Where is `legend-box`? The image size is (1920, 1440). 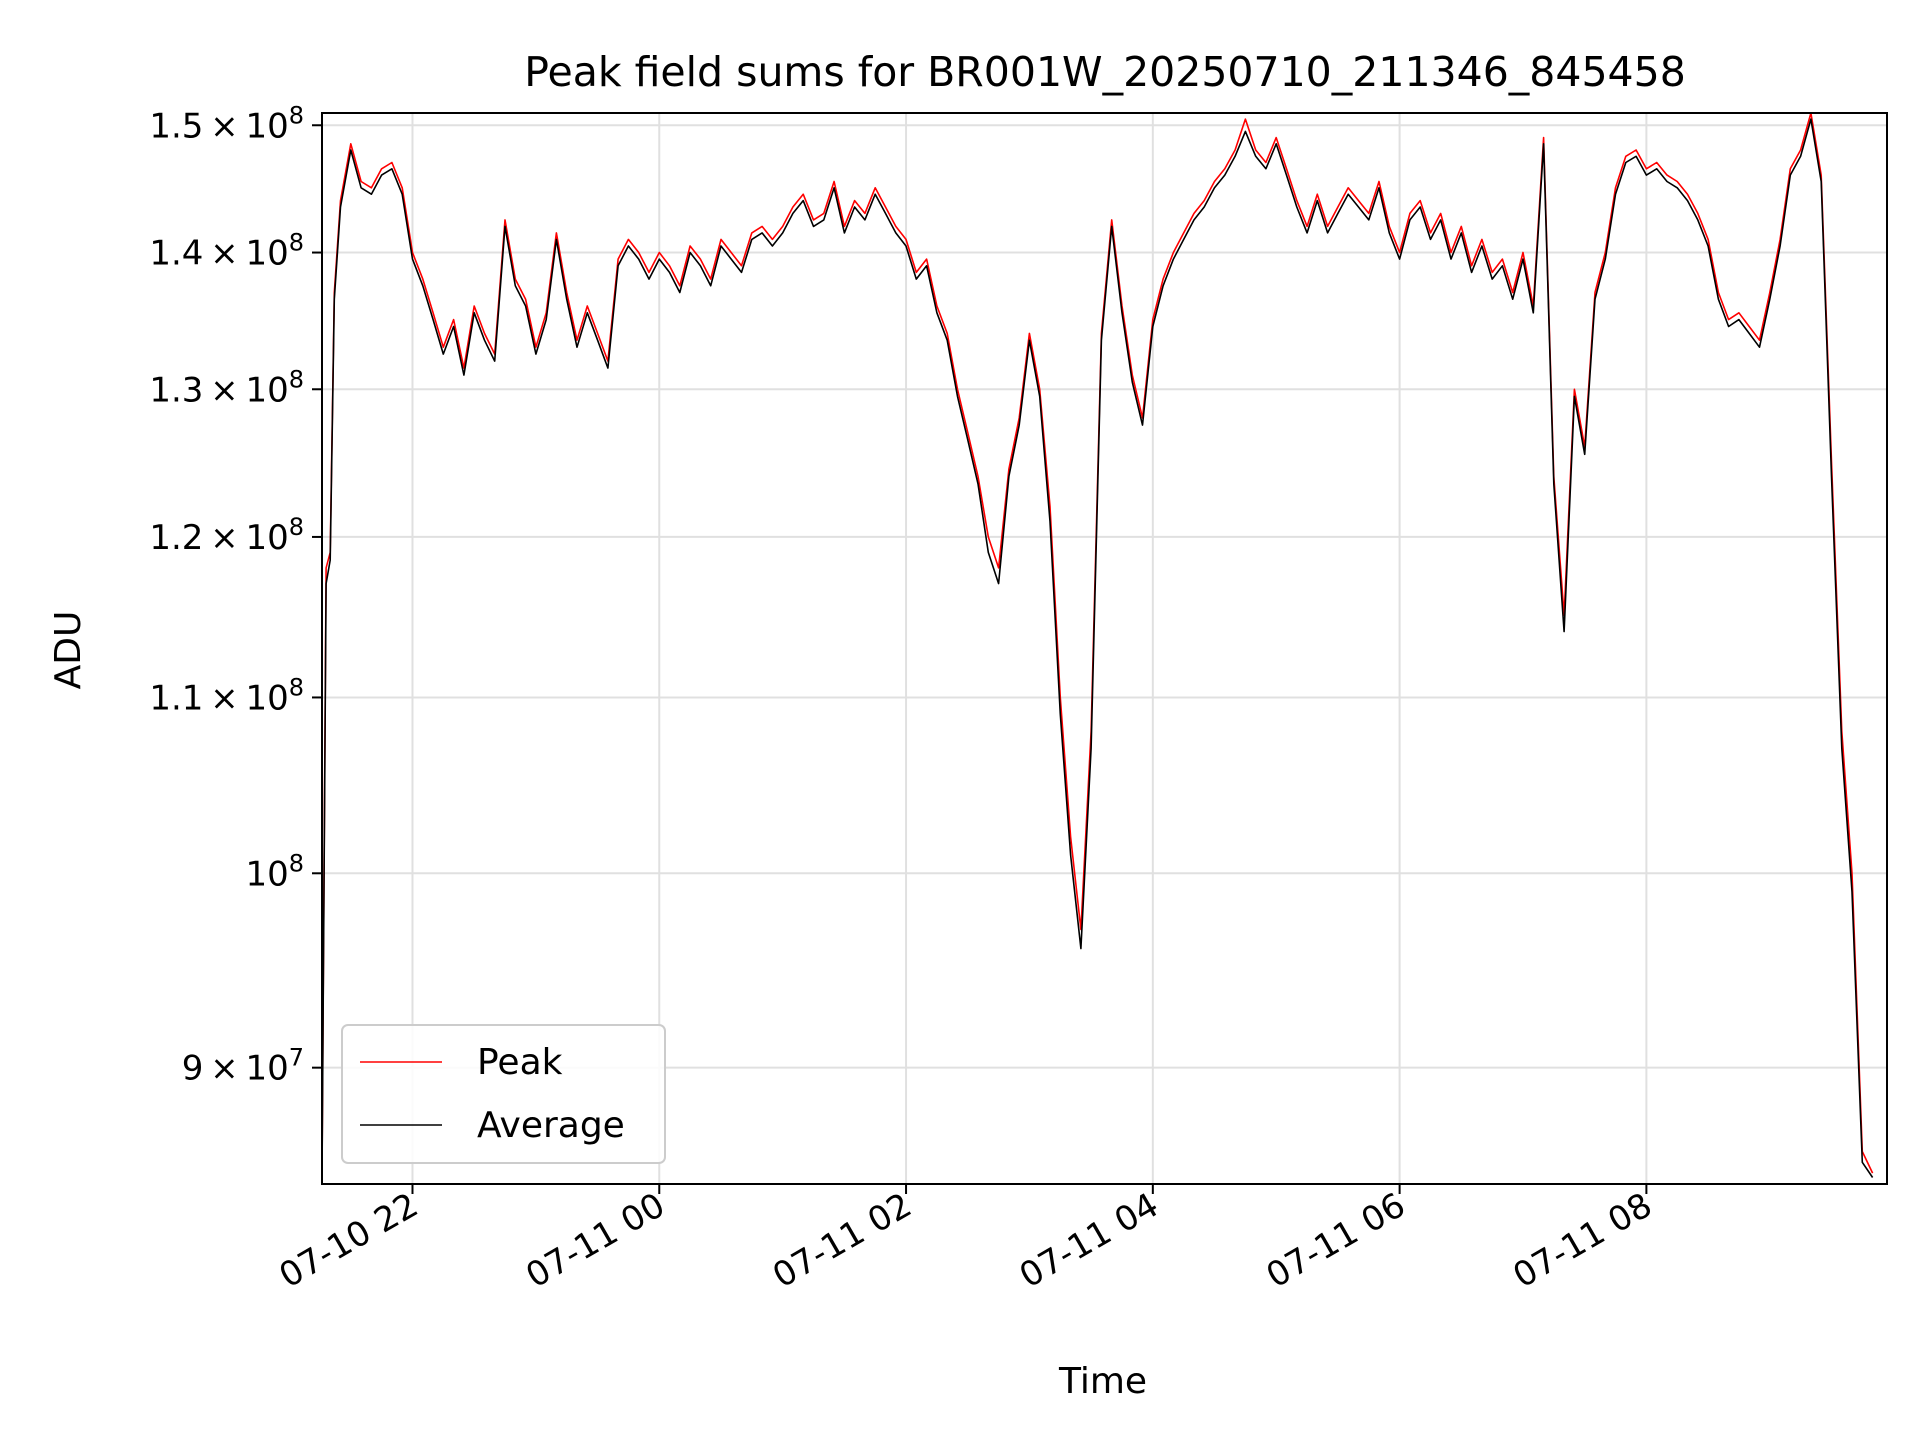
legend-box is located at coordinates (503, 1094).